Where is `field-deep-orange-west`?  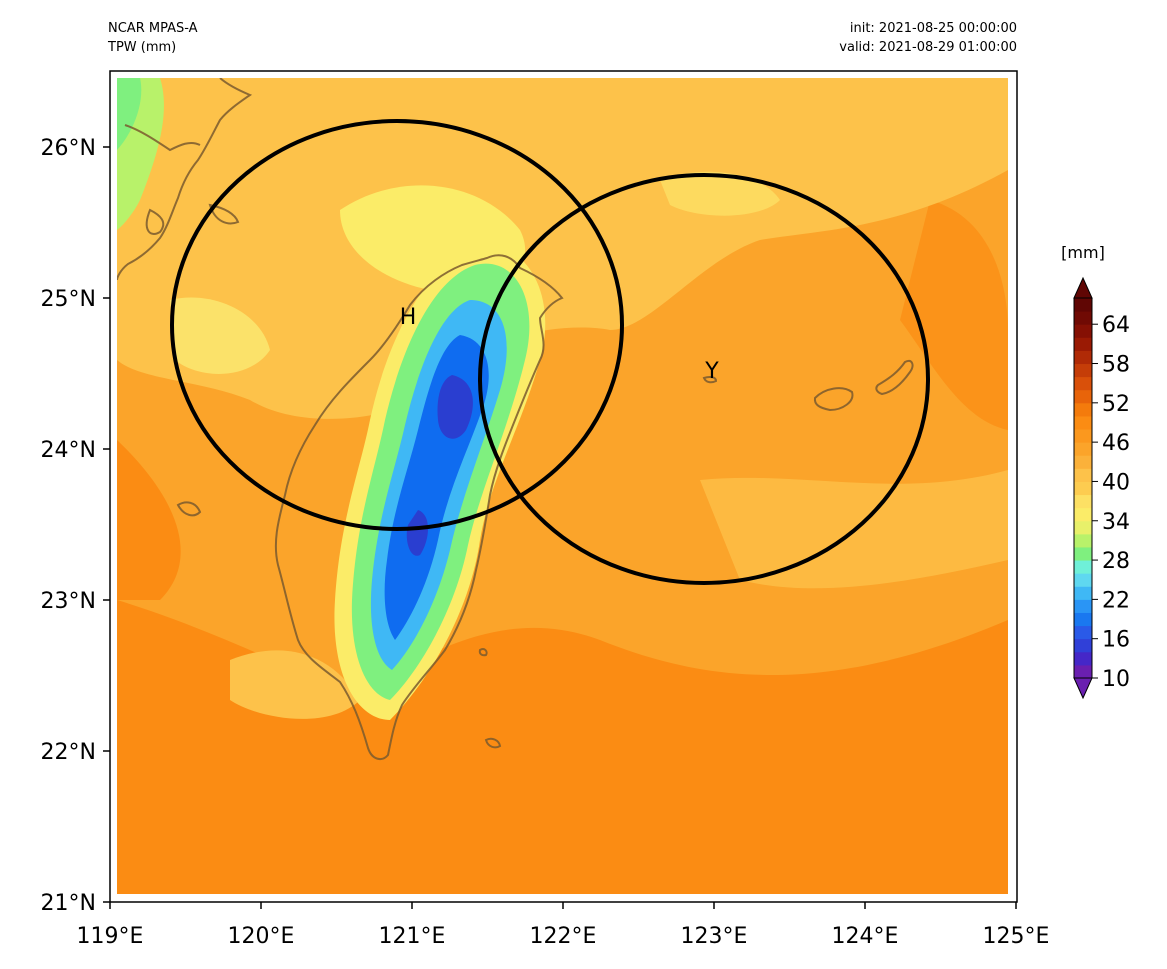
field-deep-orange-west is located at coordinates (149, 520).